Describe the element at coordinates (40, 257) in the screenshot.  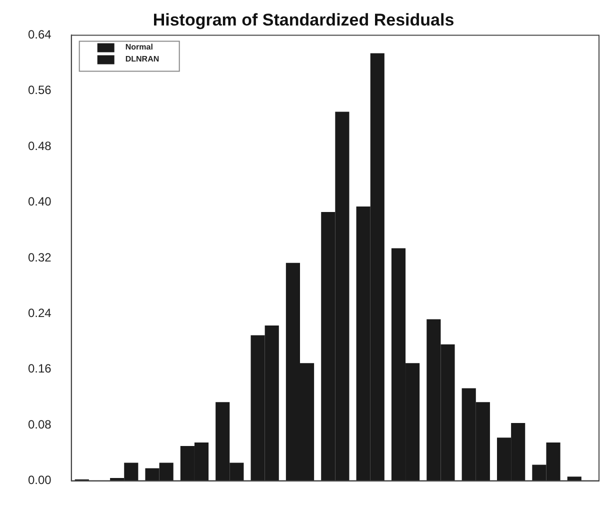
I see `y-tick-label: 0.32` at that location.